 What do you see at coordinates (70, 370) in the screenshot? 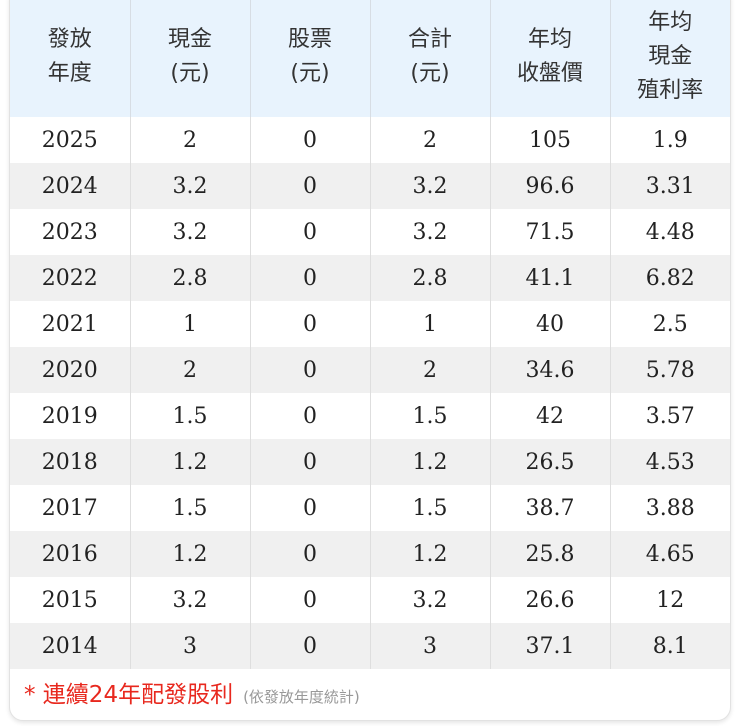
I see `cell-year: 2020` at bounding box center [70, 370].